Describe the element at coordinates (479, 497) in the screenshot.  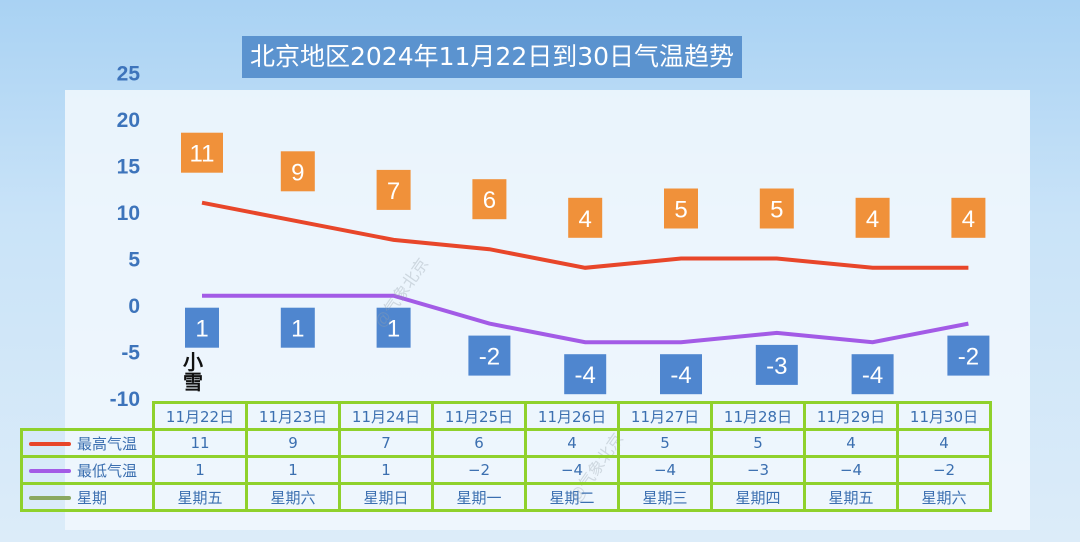
I see `weekday-cell: 星期一` at that location.